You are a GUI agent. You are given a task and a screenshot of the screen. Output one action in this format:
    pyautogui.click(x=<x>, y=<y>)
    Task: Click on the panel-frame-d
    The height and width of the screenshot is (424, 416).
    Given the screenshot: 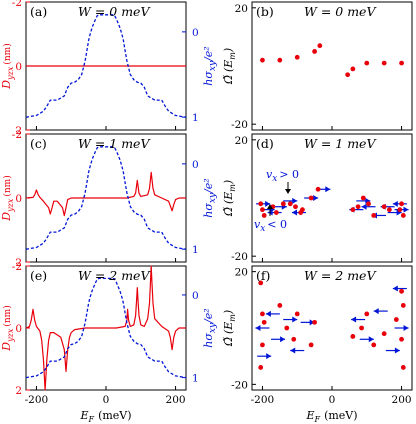 What is the action you would take?
    pyautogui.click(x=332, y=198)
    